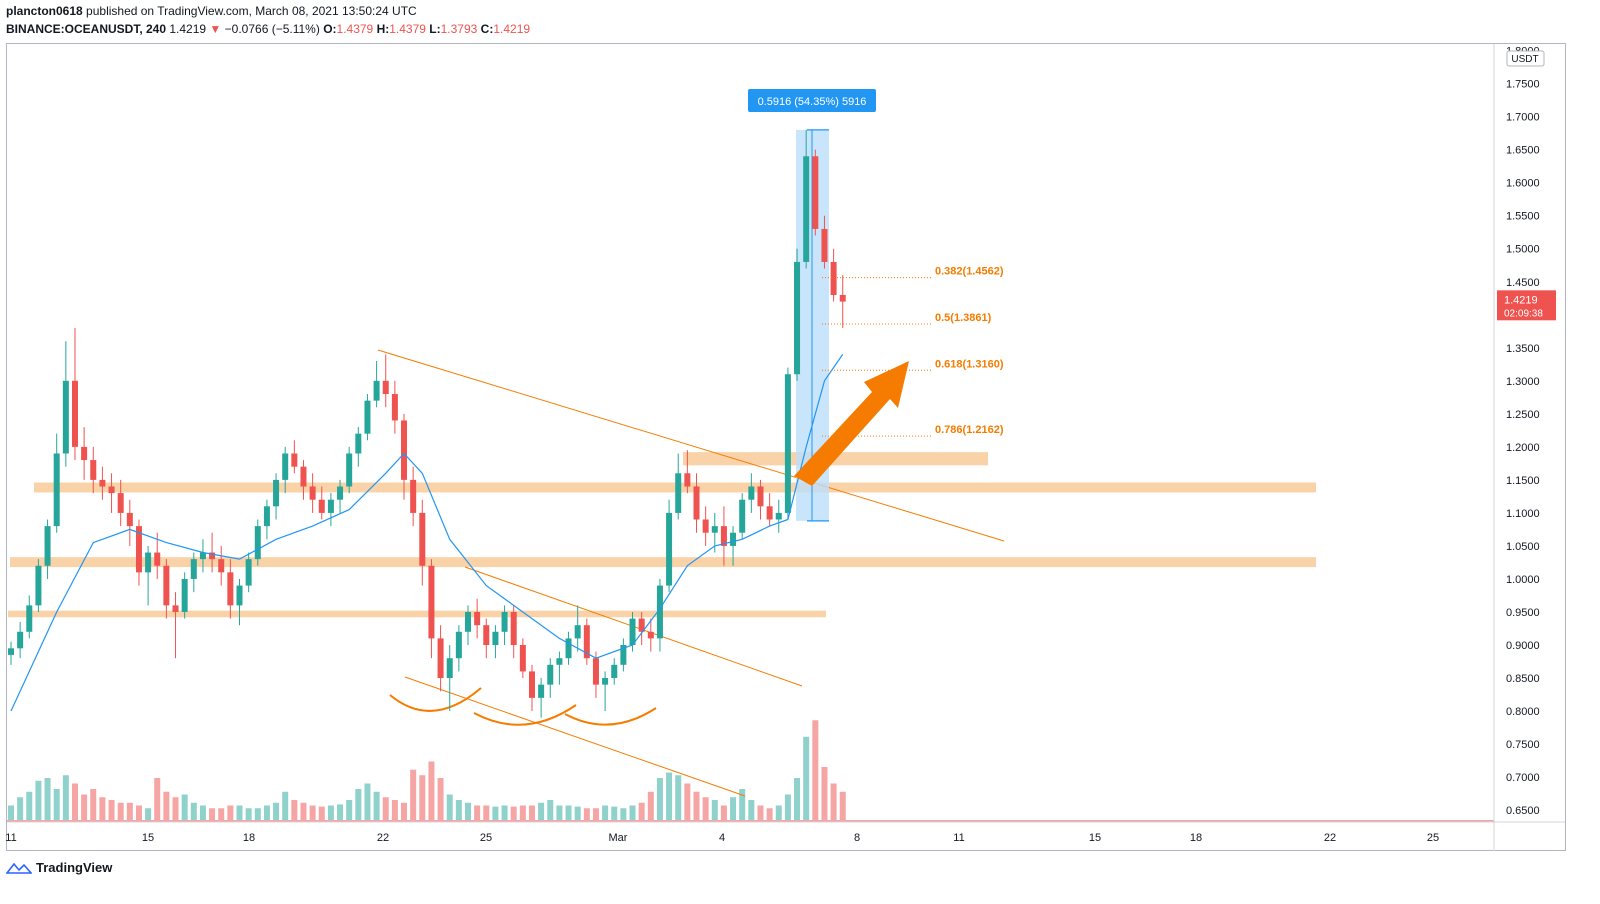 Image resolution: width=1600 pixels, height=904 pixels. I want to click on head-arc, so click(525, 715).